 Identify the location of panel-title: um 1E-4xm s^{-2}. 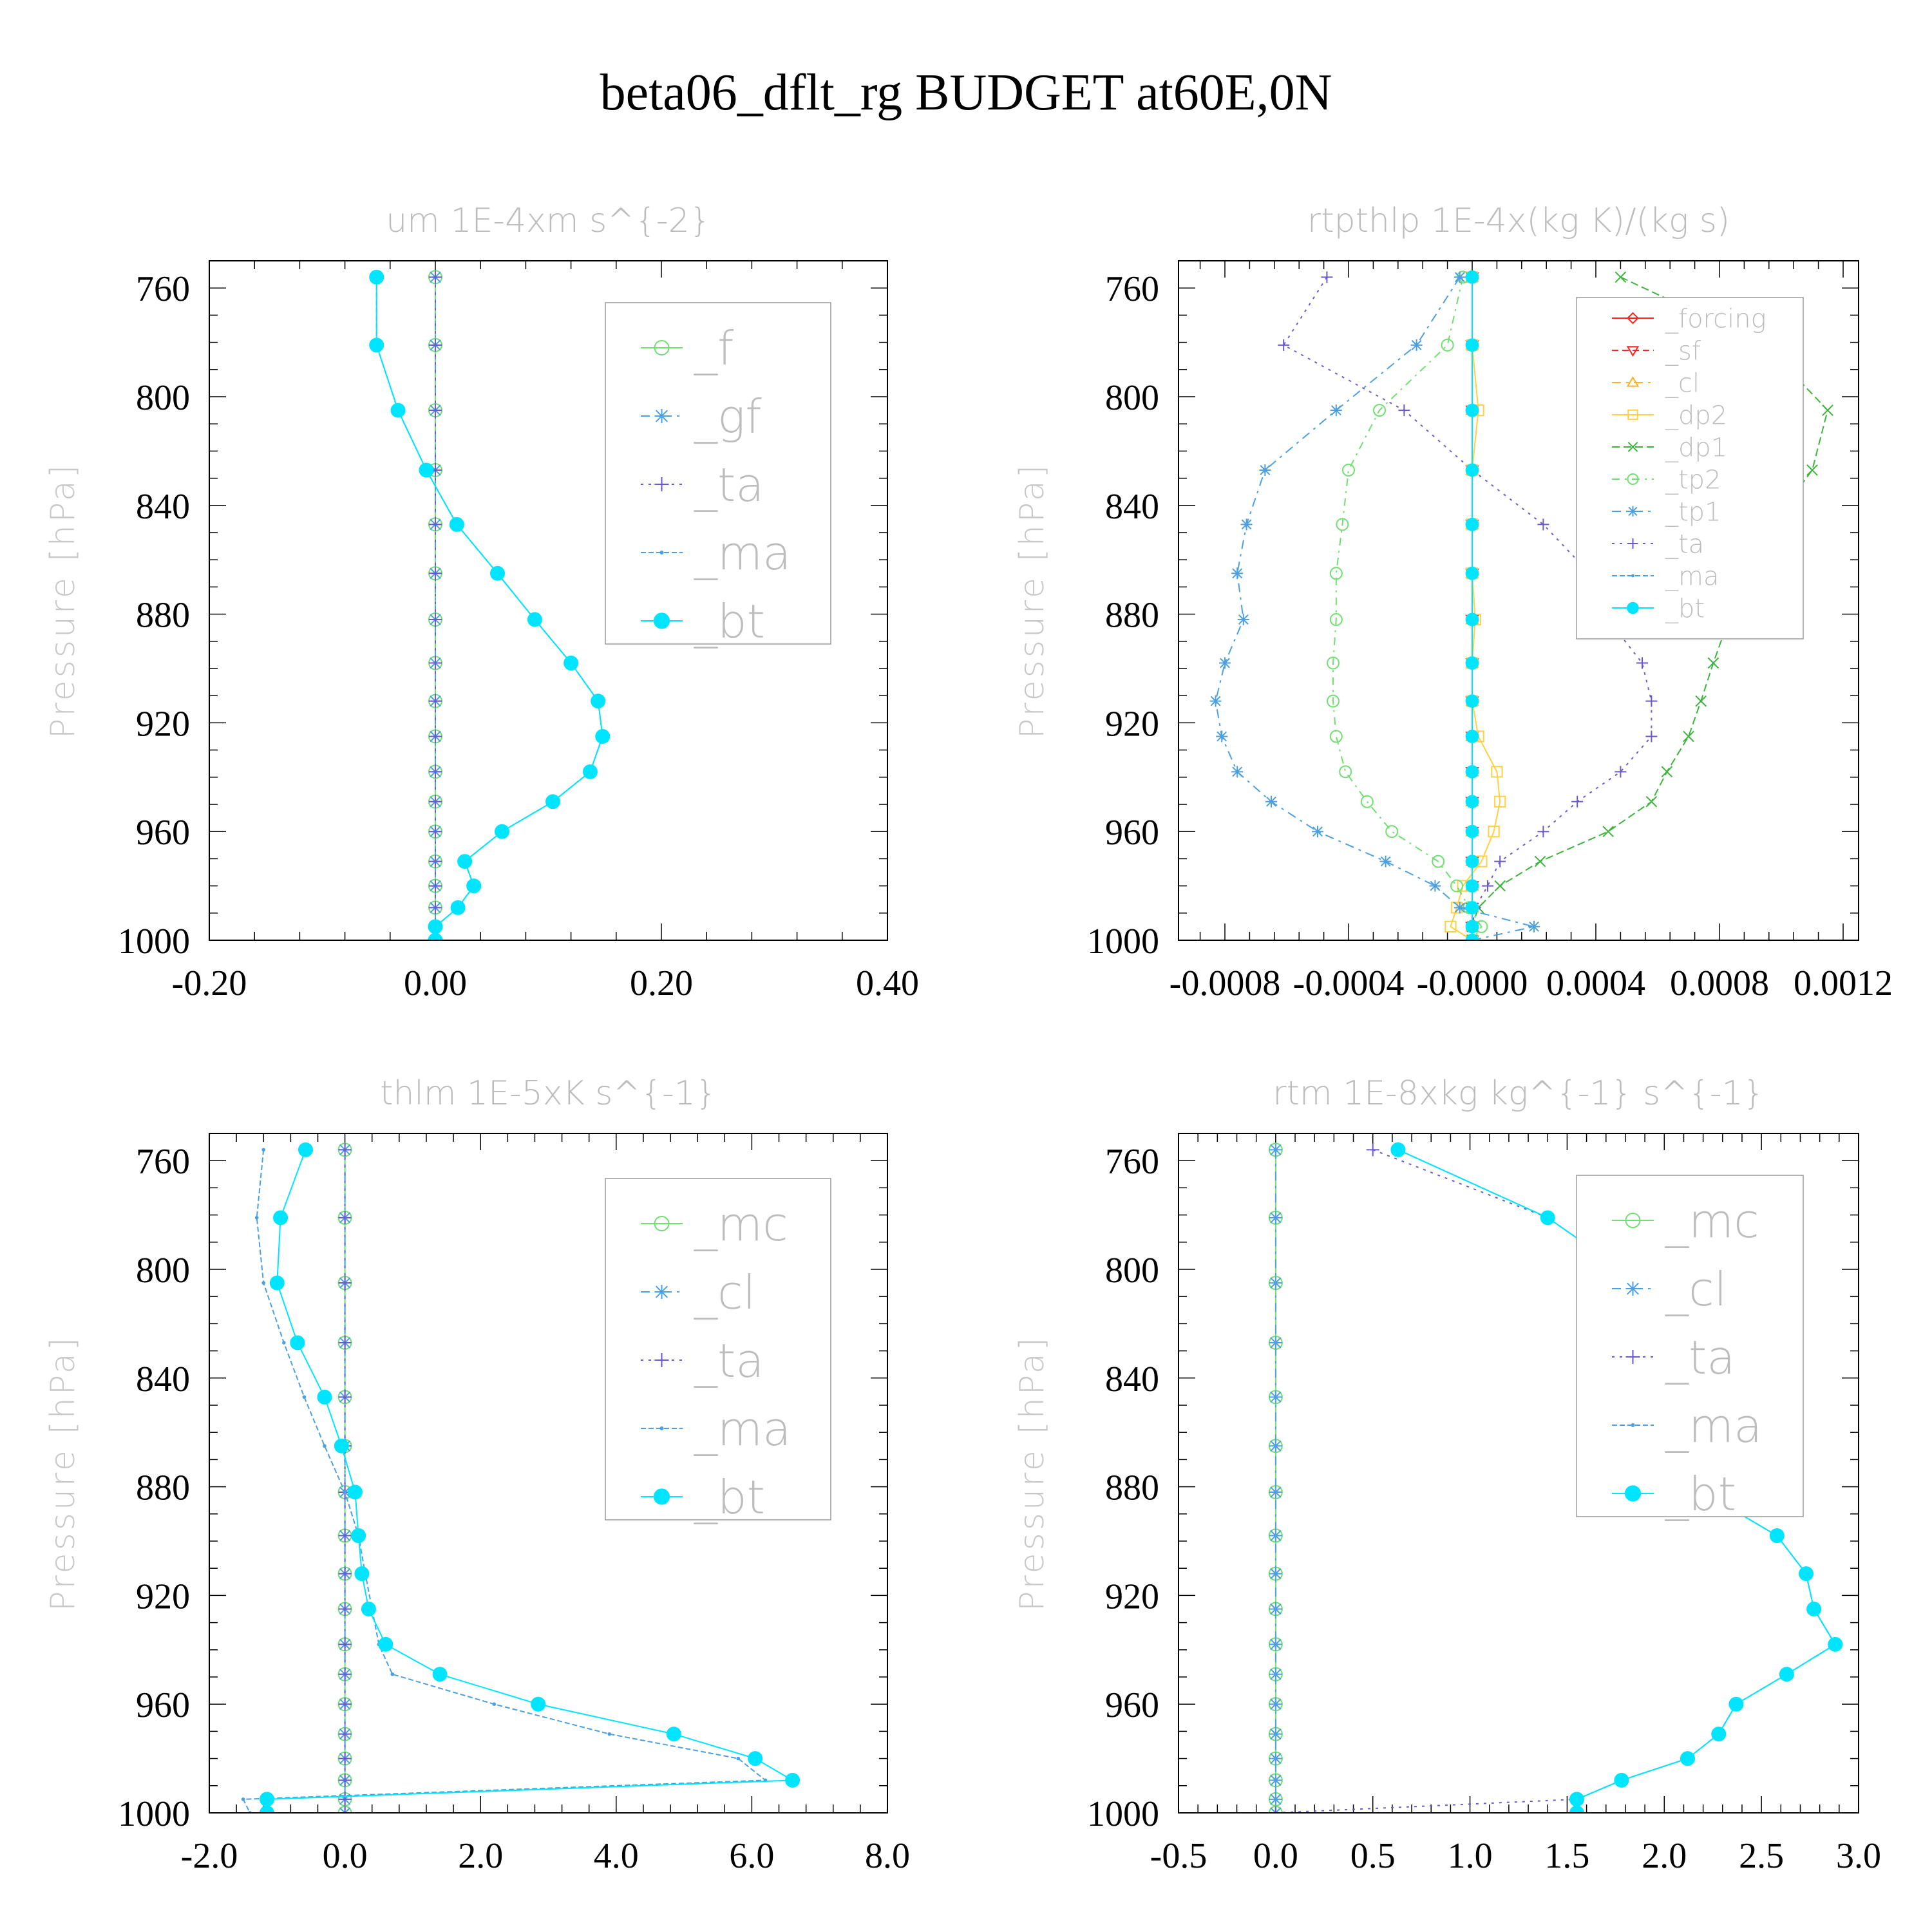
(548, 221).